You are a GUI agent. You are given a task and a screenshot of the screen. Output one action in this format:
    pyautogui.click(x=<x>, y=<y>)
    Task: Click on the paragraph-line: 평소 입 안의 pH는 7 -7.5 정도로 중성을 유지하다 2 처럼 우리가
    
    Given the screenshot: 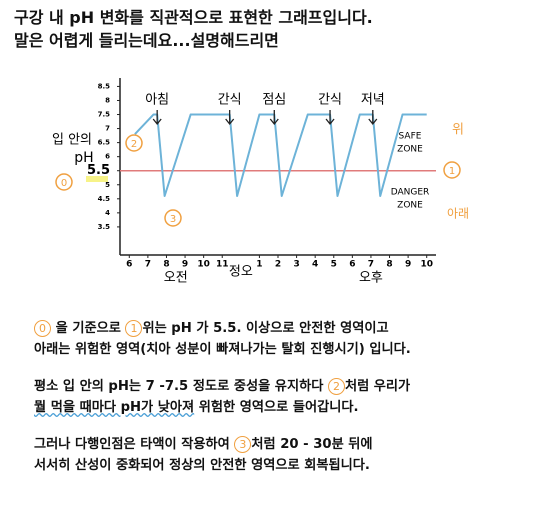 What is the action you would take?
    pyautogui.click(x=222, y=386)
    